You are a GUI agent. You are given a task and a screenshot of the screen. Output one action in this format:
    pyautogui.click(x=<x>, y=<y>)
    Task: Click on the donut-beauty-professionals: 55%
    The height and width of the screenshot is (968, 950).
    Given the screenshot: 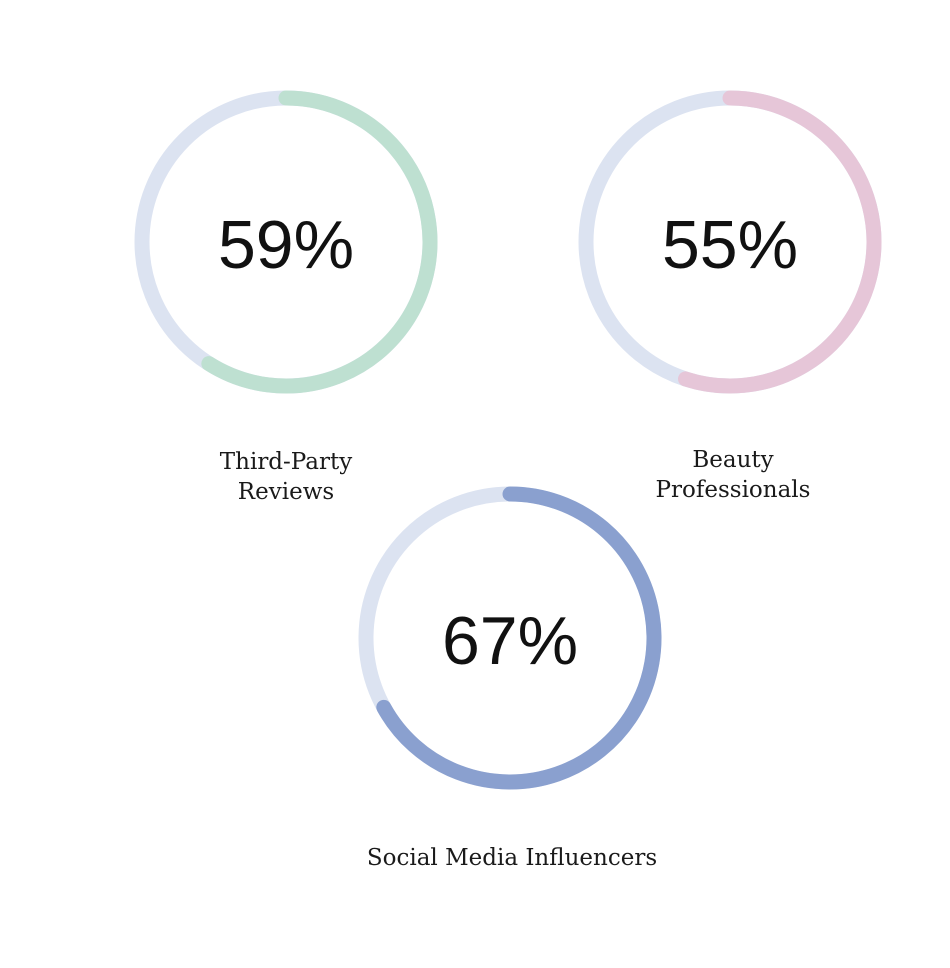 What is the action you would take?
    pyautogui.click(x=730, y=242)
    